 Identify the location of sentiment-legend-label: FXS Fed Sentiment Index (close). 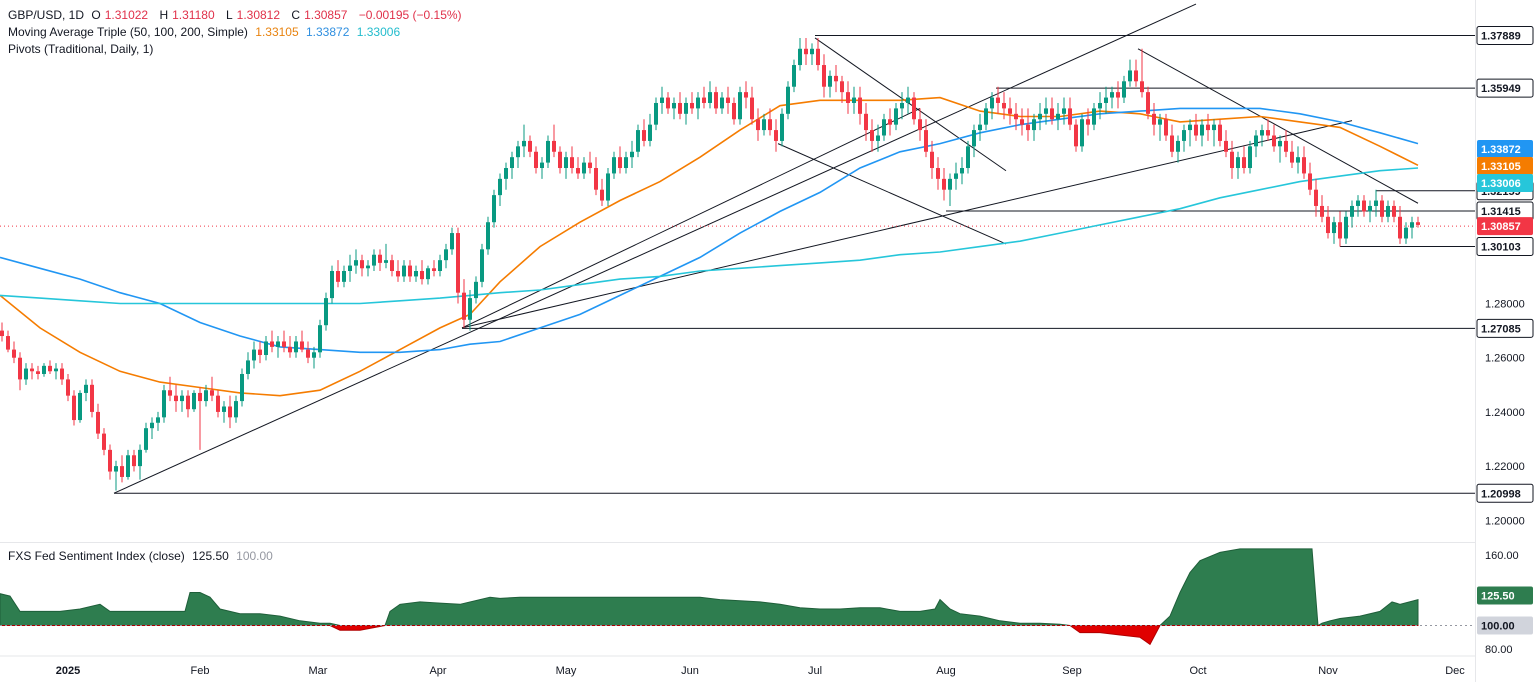
(96, 556).